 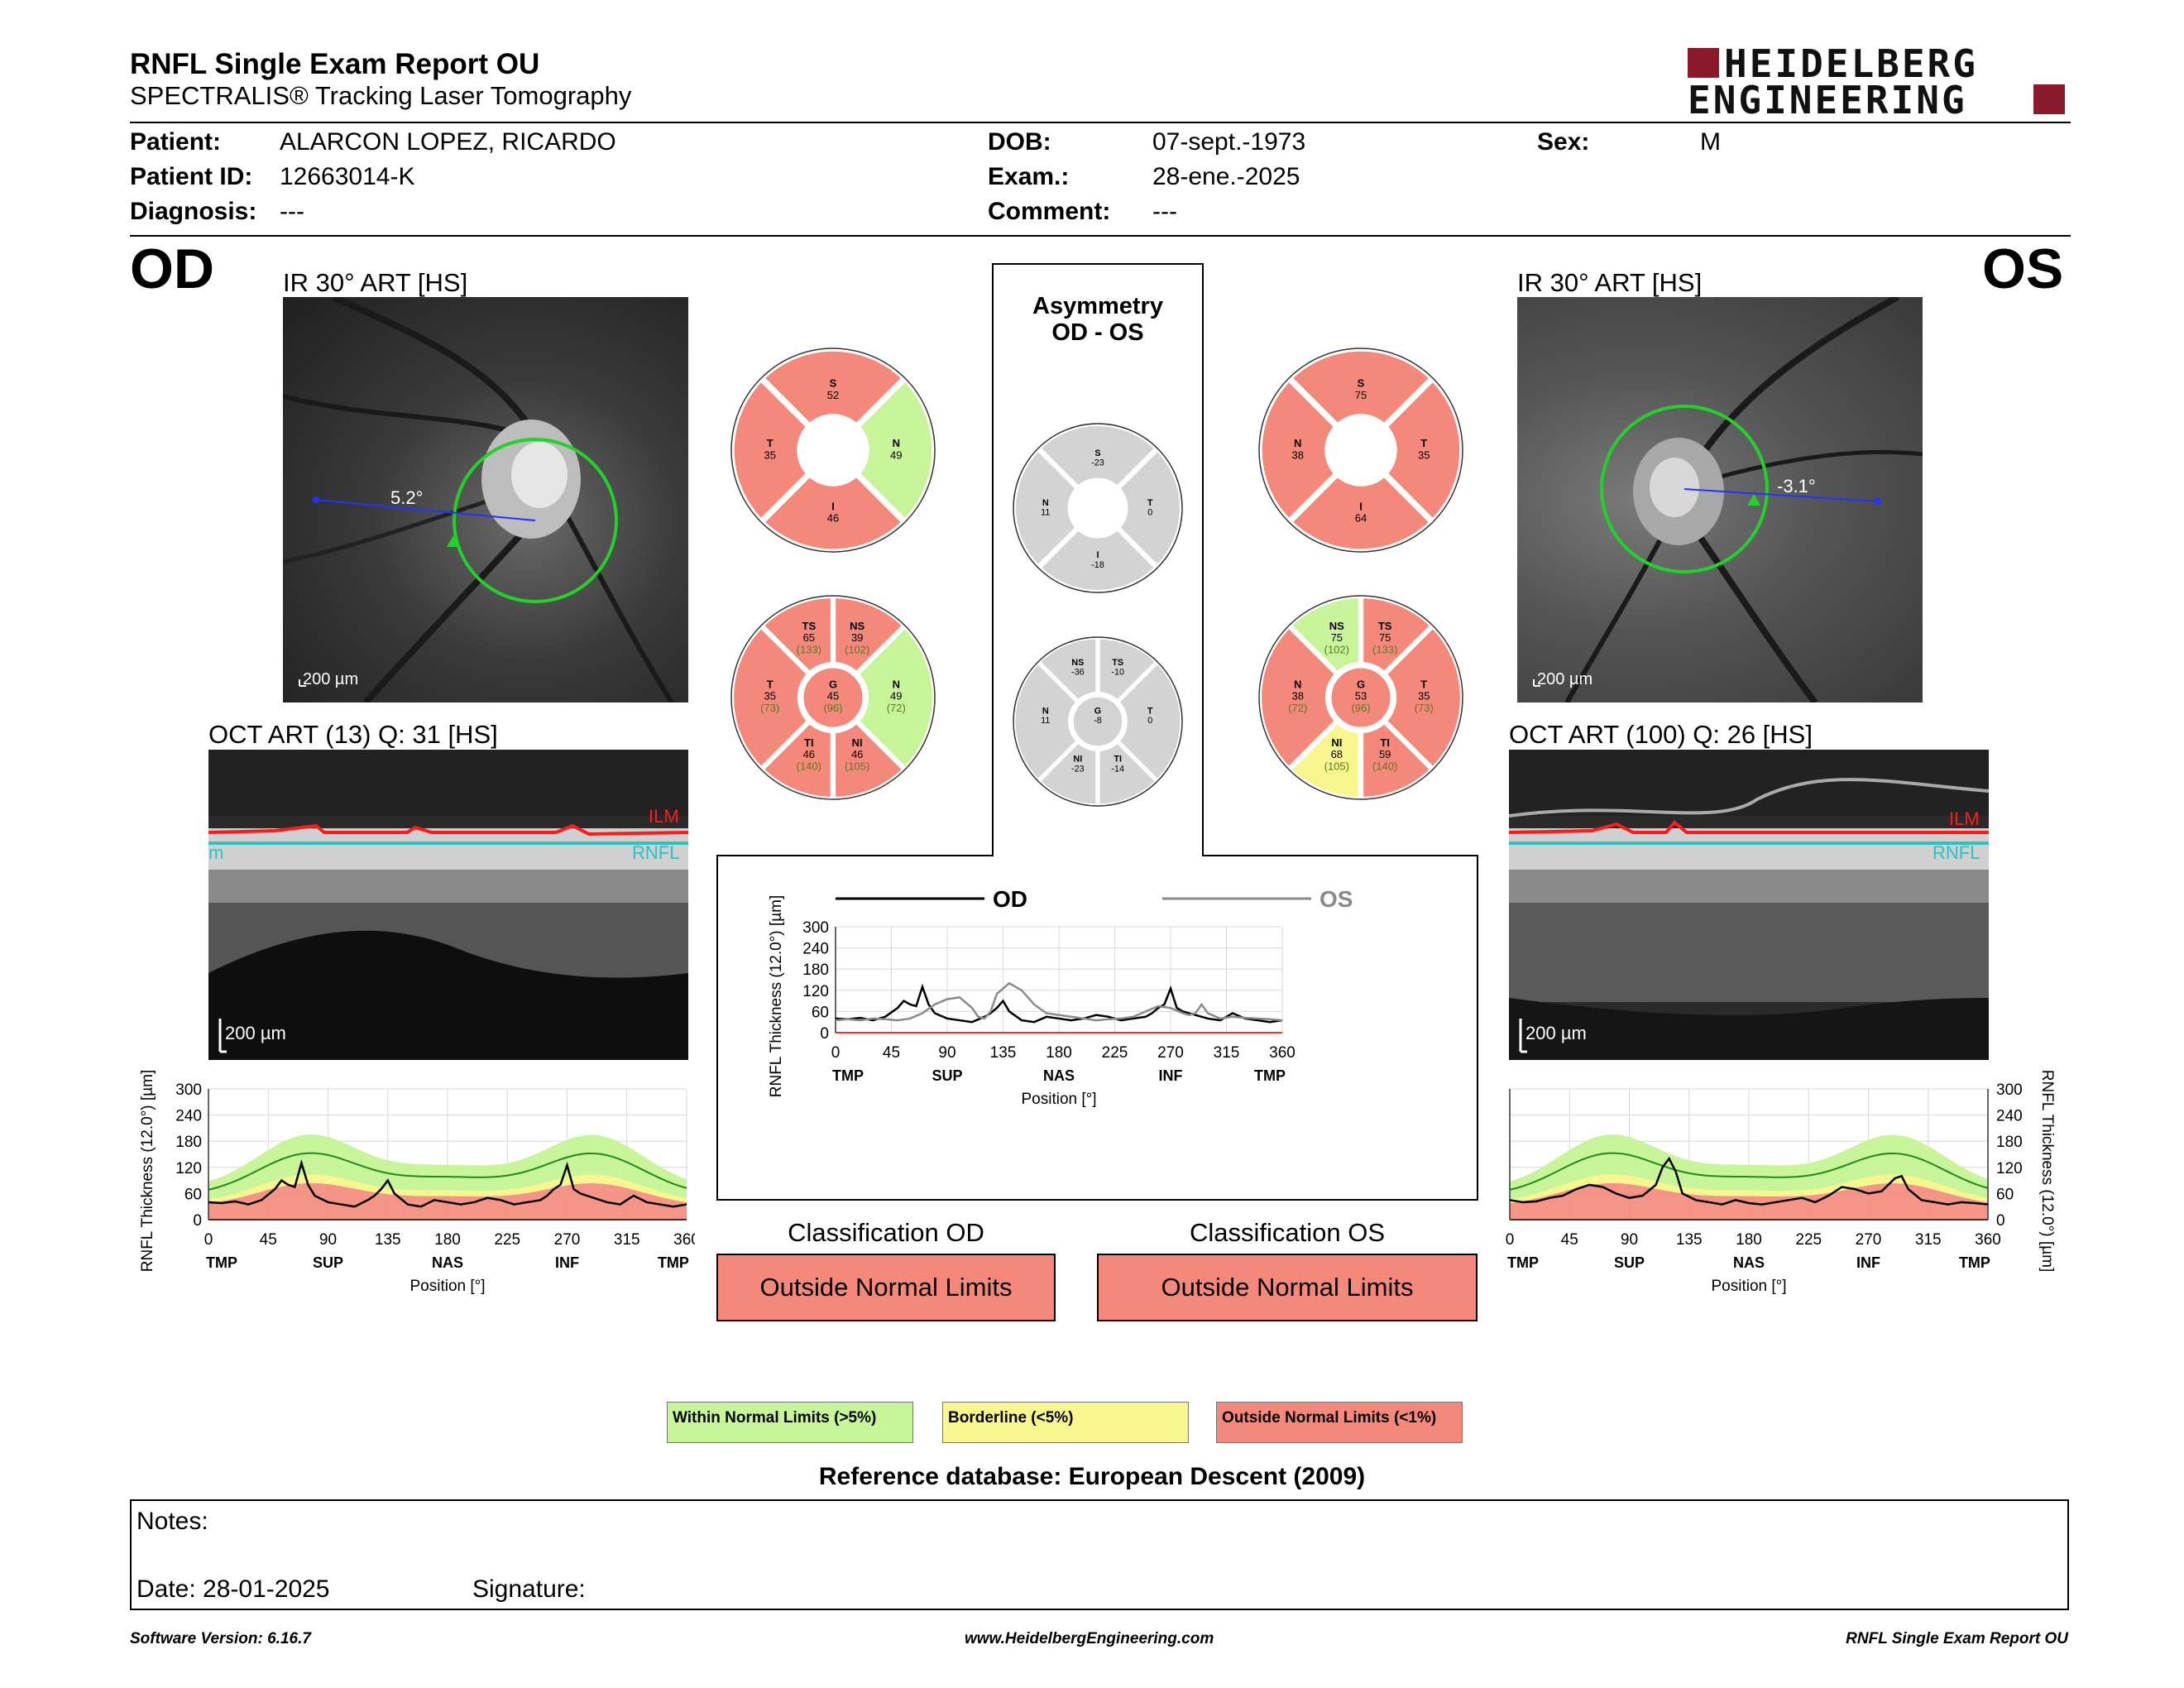 What do you see at coordinates (1089, 1638) in the screenshot?
I see `website-link: www.HeidelbergEngineering.com` at bounding box center [1089, 1638].